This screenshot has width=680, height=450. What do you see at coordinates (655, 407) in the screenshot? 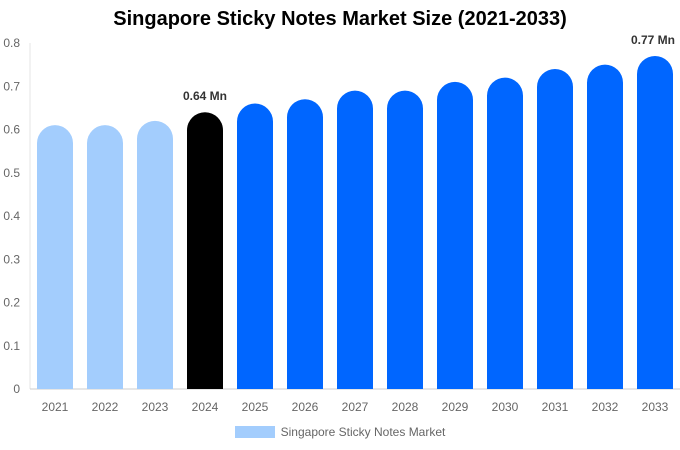
I see `x-tick-label: 2033` at bounding box center [655, 407].